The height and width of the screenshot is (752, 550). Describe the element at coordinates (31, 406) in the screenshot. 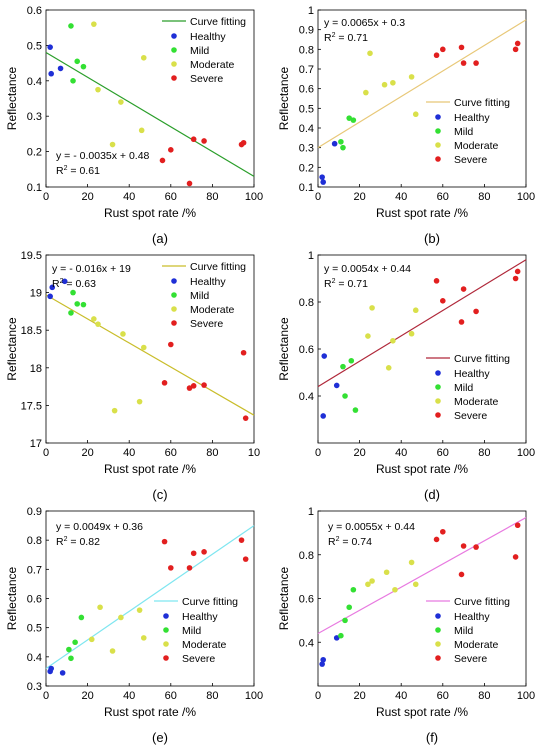

I see `y-tick-label: 17.5` at that location.